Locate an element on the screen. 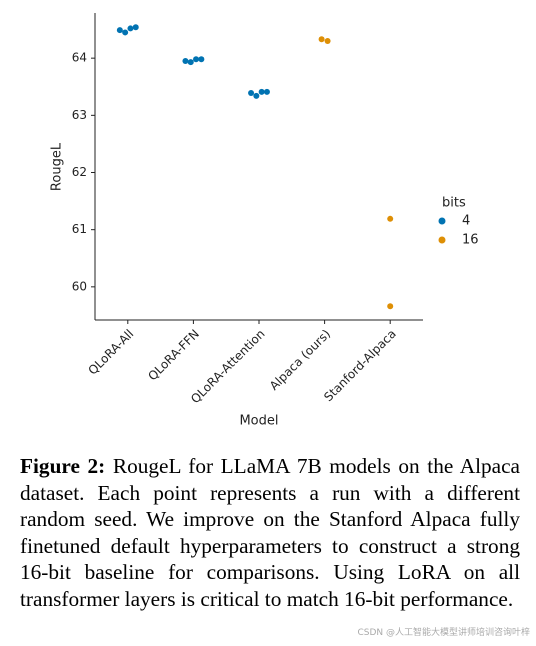  x-tick-label: QLoRA-Attention is located at coordinates (228, 367).